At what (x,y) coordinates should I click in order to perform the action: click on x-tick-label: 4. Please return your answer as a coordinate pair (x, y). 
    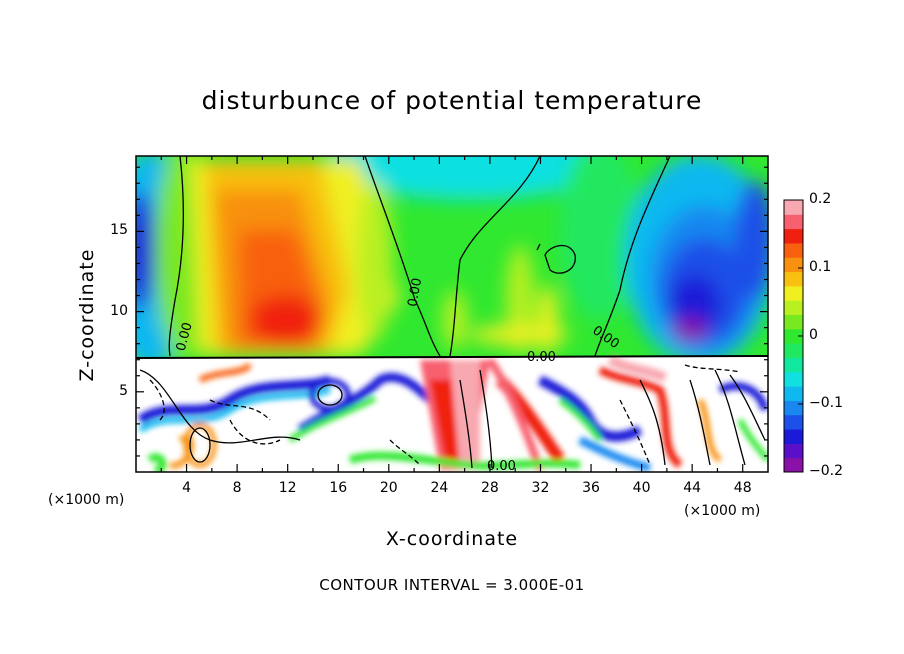
    Looking at the image, I should click on (186, 488).